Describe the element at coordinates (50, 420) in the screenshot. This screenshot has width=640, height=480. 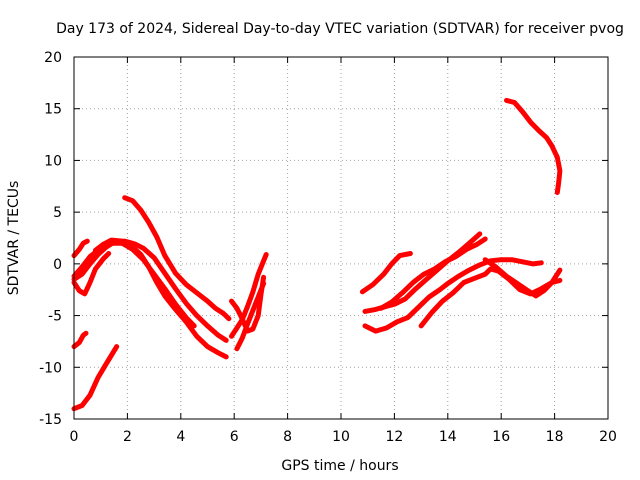
I see `y-tick-label: -15` at that location.